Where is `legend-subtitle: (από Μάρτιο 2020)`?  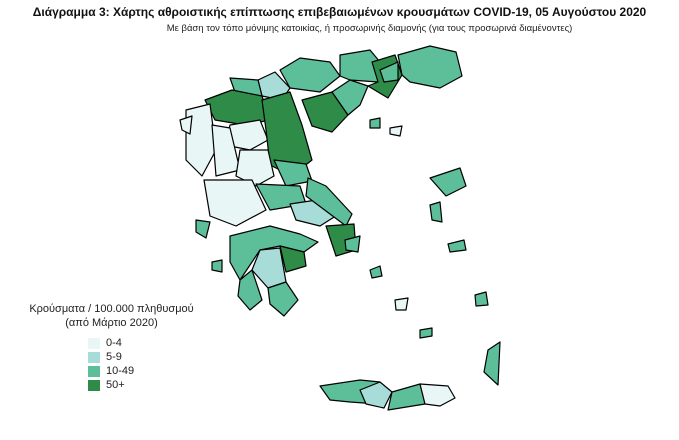
legend-subtitle: (από Μάρτιο 2020) is located at coordinates (111, 323).